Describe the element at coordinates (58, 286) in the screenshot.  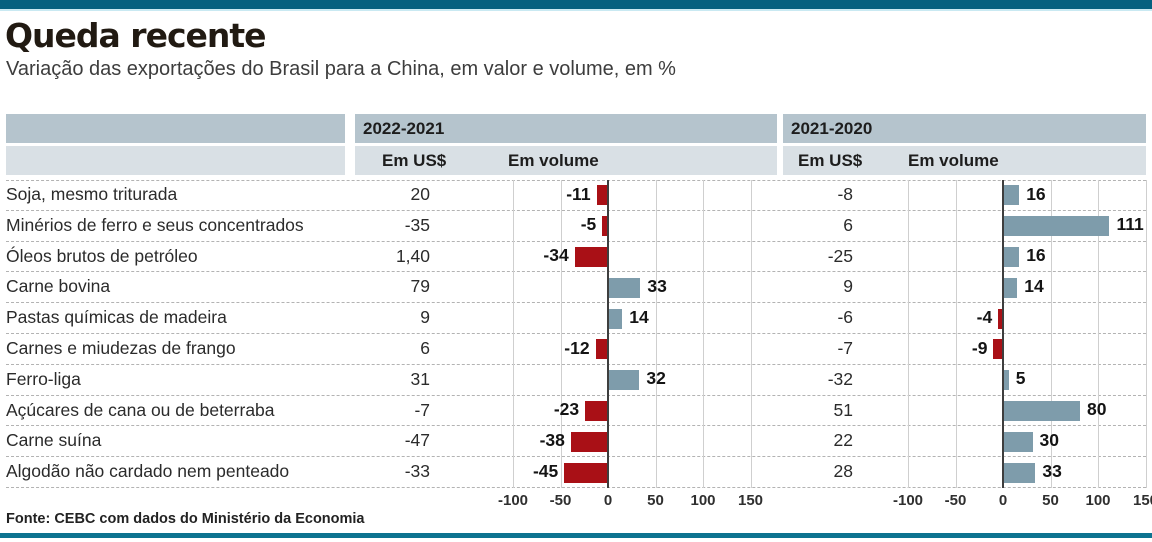
I see `row-label: Carne bovina` at that location.